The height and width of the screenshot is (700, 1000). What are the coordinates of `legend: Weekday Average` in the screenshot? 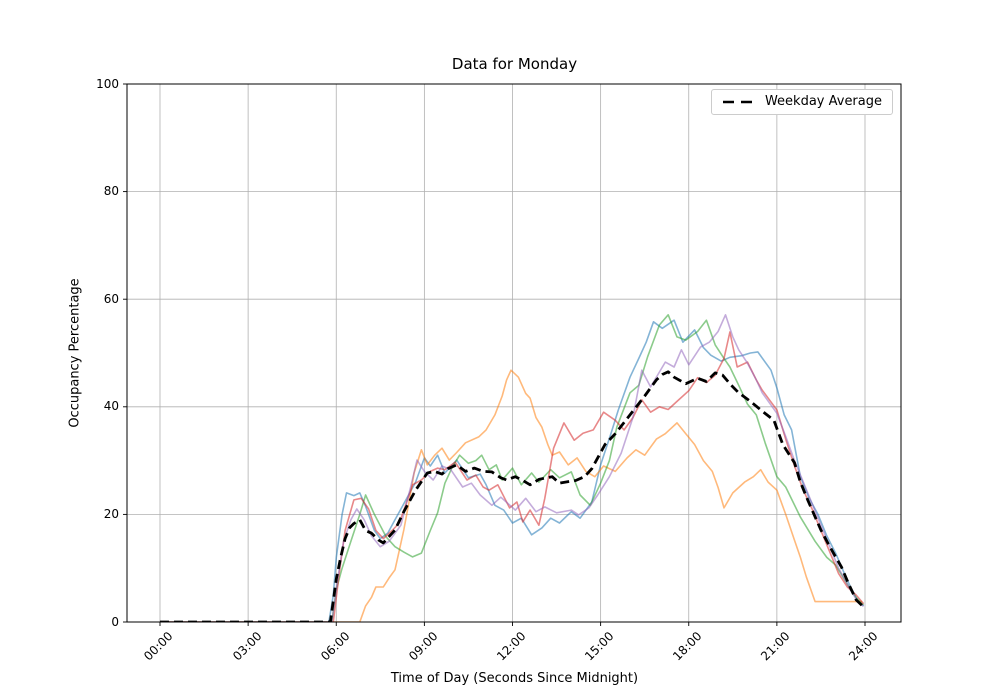 It's located at (801, 102).